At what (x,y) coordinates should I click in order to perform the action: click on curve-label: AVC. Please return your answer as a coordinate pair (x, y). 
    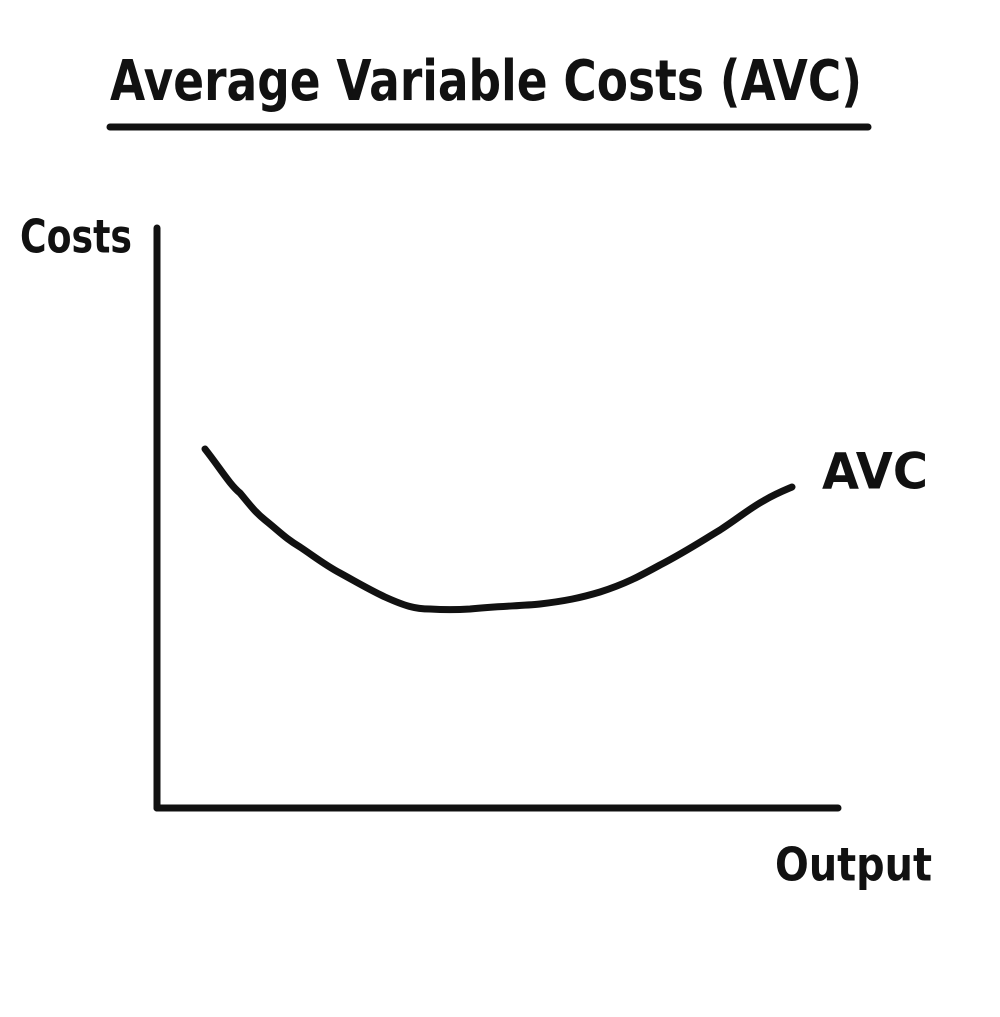
    Looking at the image, I should click on (875, 472).